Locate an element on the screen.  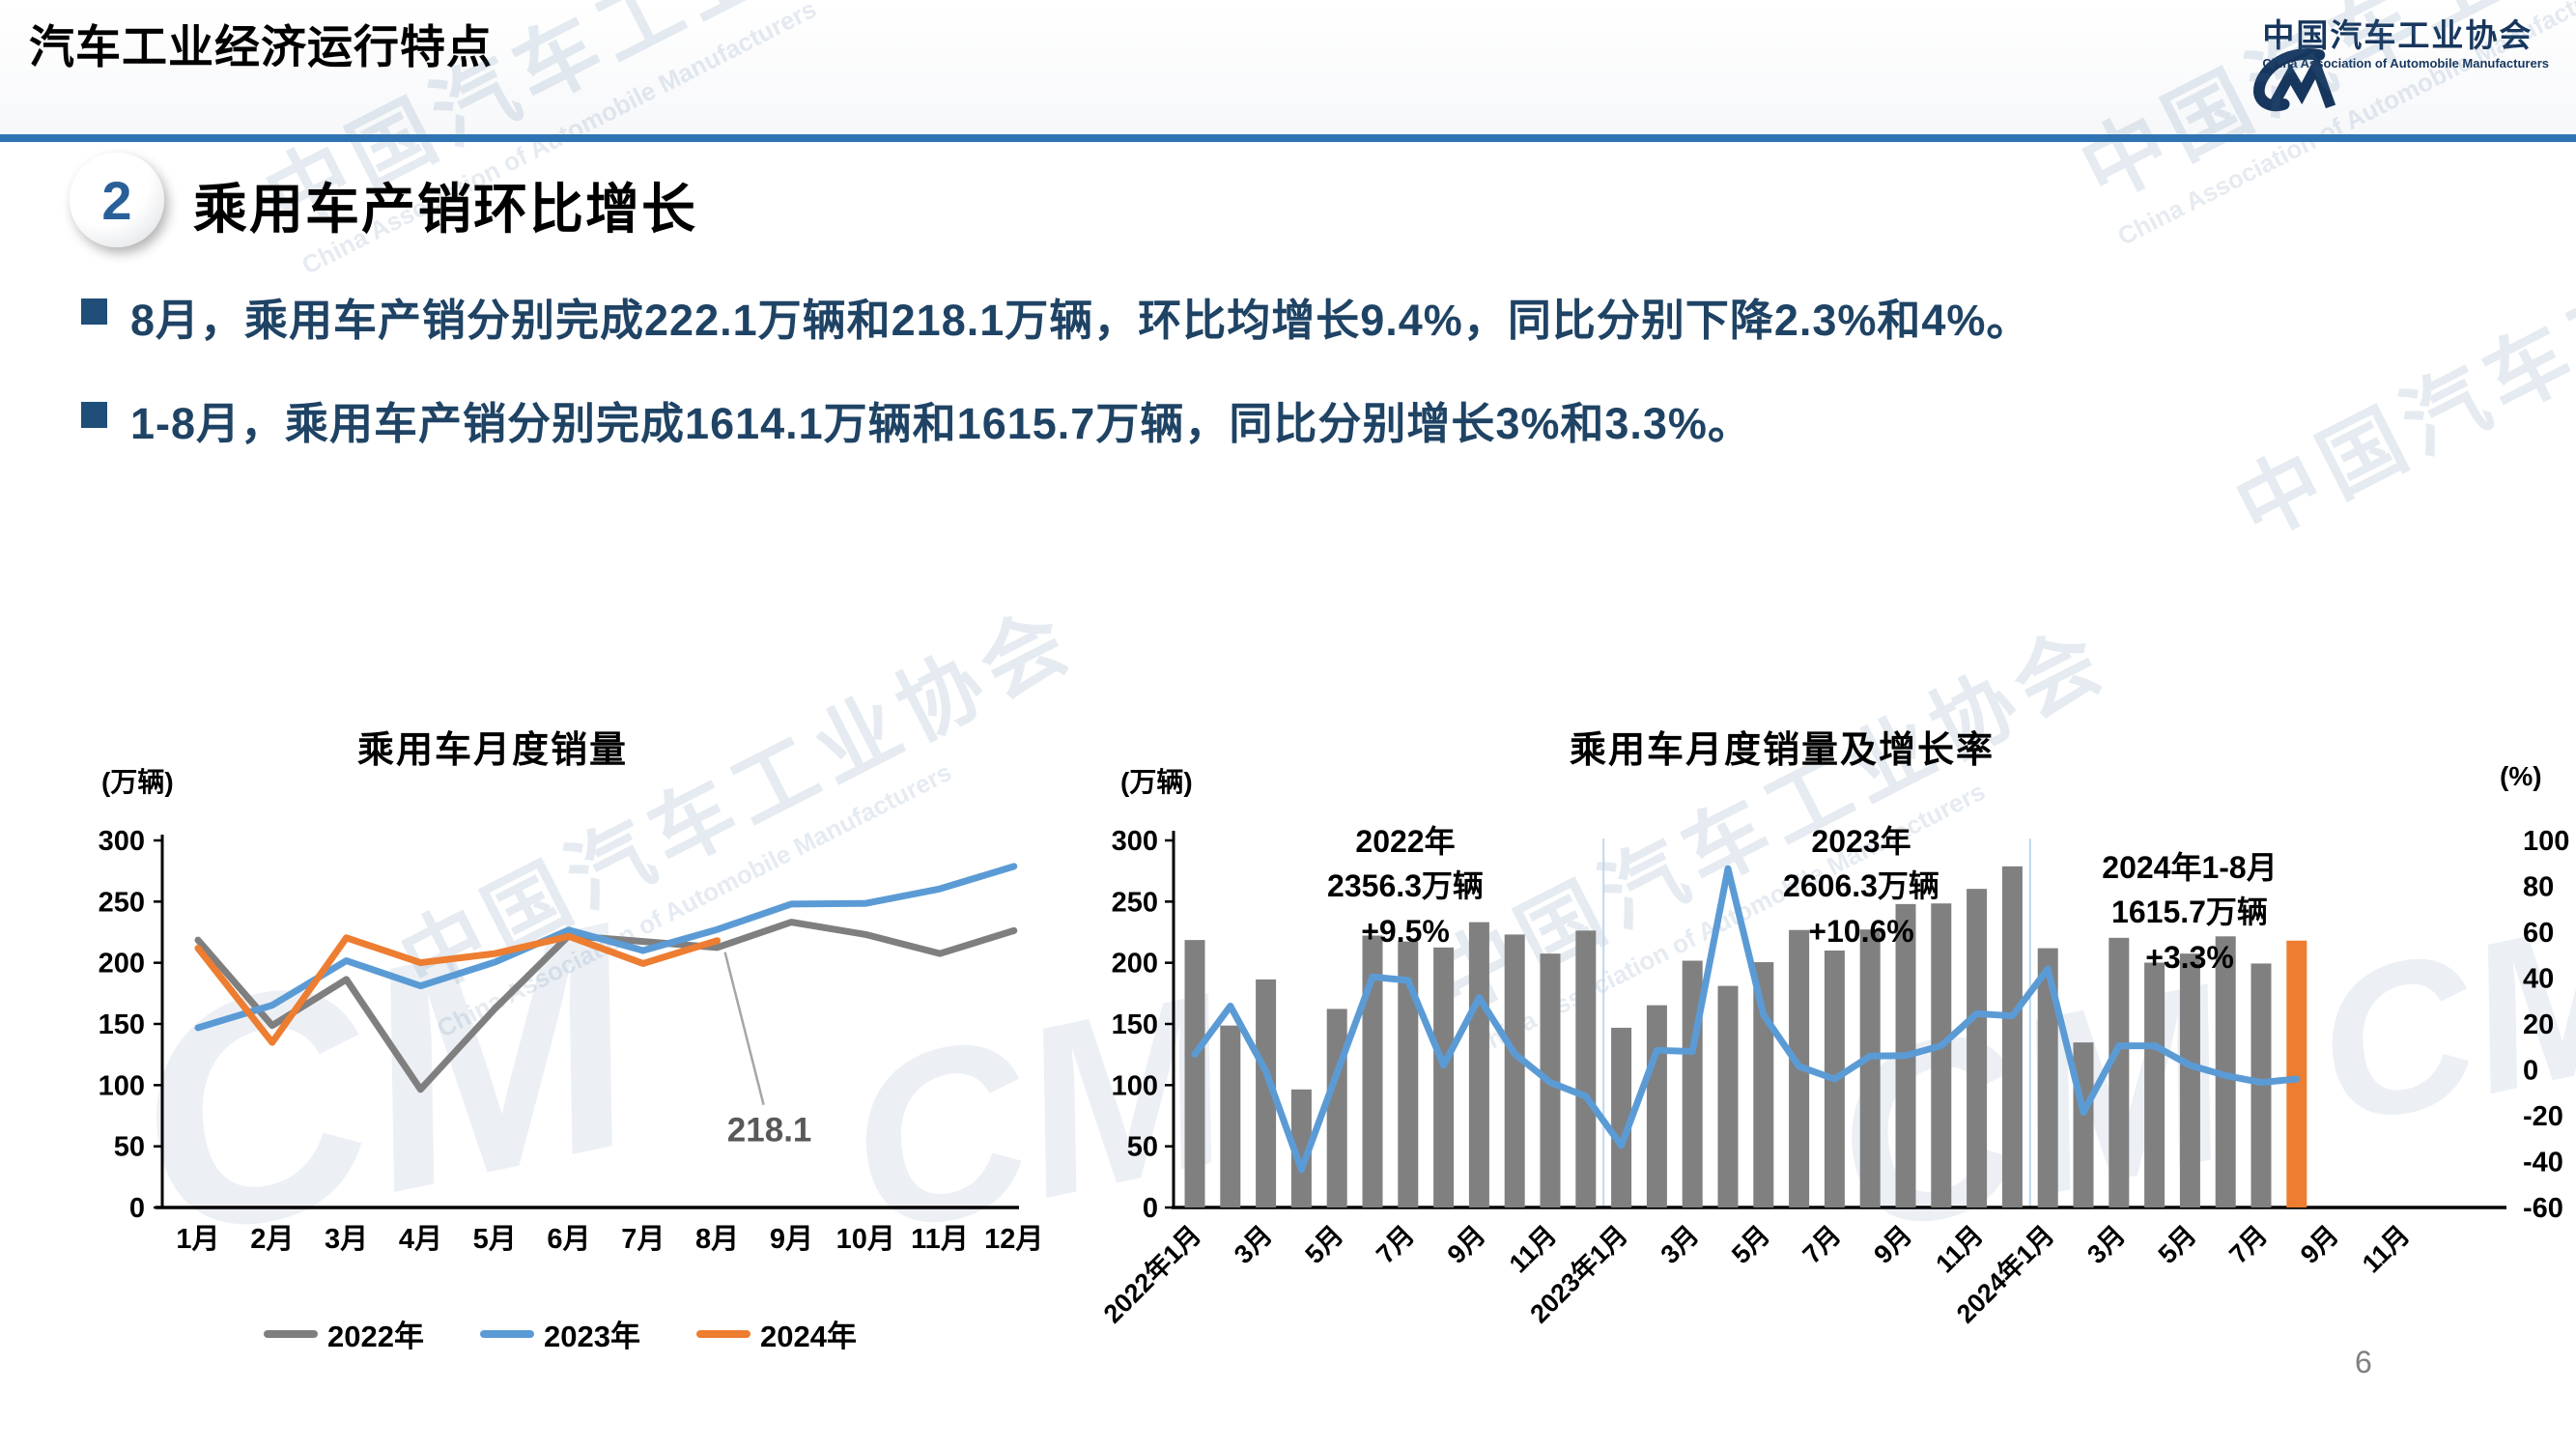
left-chart-legend: 2022年 2023年 2024年 is located at coordinates (560, 1333).